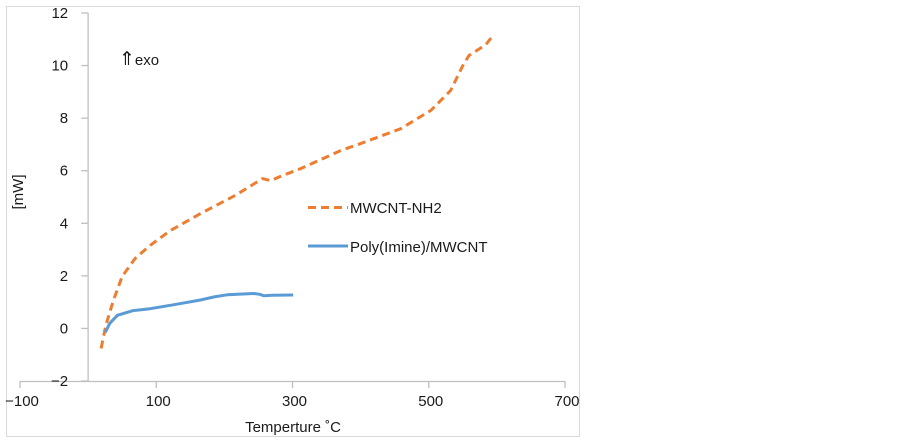 Image resolution: width=903 pixels, height=446 pixels. I want to click on y-axis-label: [mW], so click(18, 192).